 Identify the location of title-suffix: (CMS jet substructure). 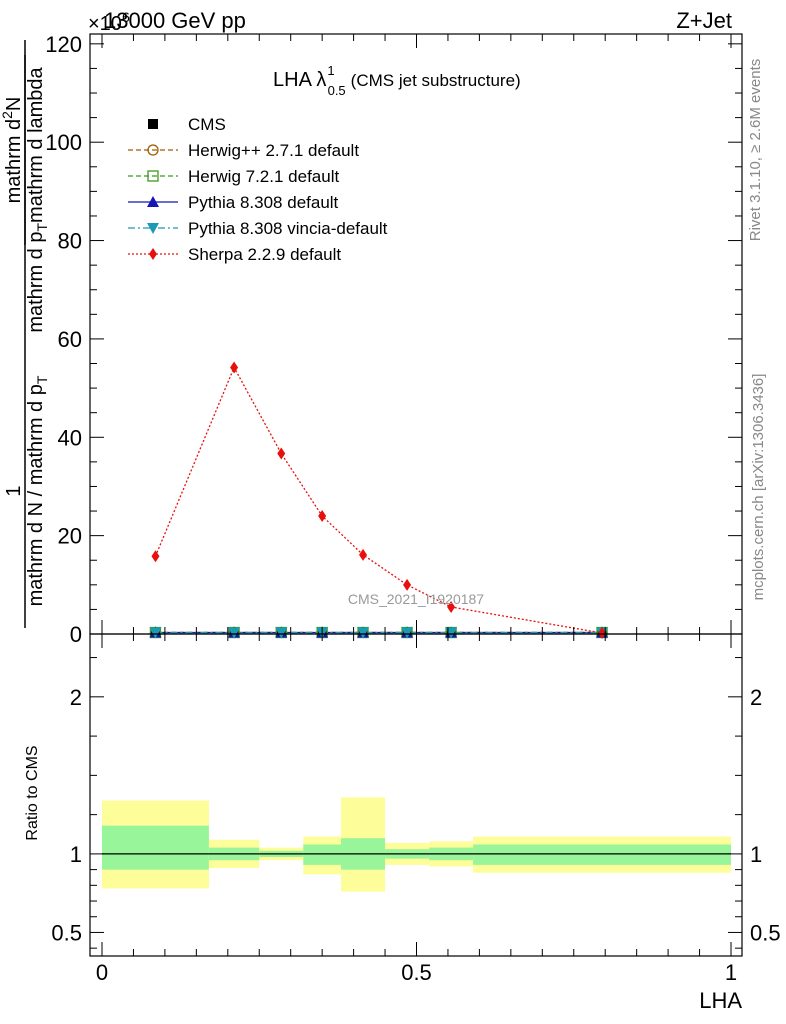
(436, 80).